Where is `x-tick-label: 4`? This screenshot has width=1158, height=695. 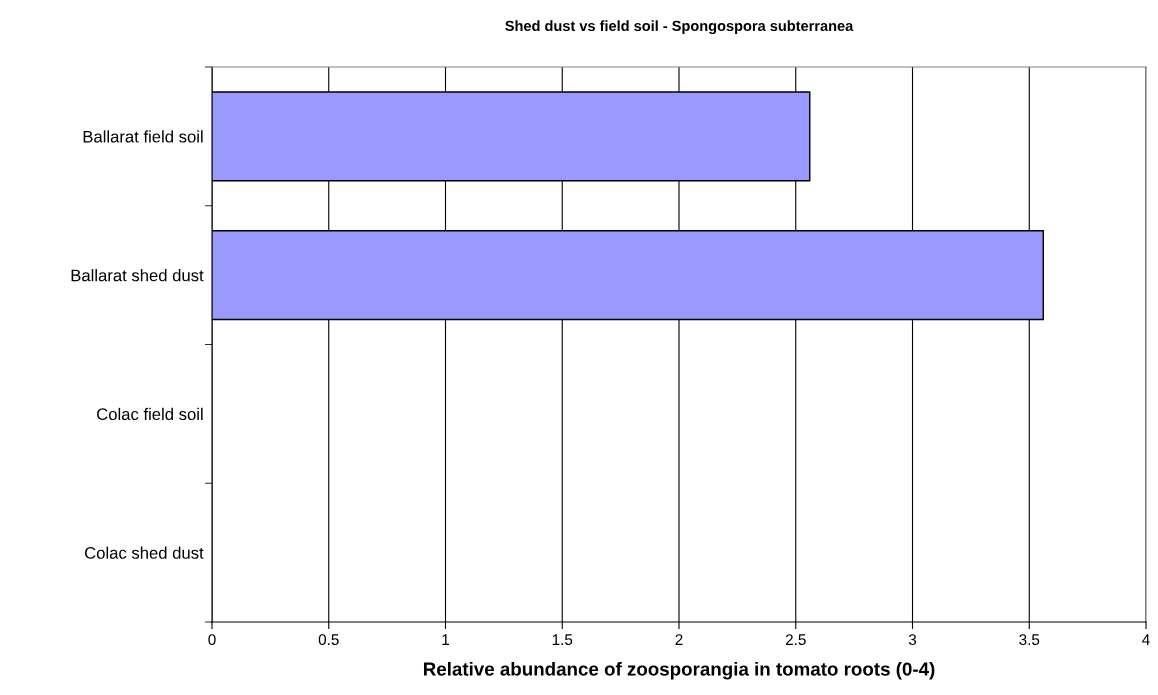 x-tick-label: 4 is located at coordinates (1146, 639).